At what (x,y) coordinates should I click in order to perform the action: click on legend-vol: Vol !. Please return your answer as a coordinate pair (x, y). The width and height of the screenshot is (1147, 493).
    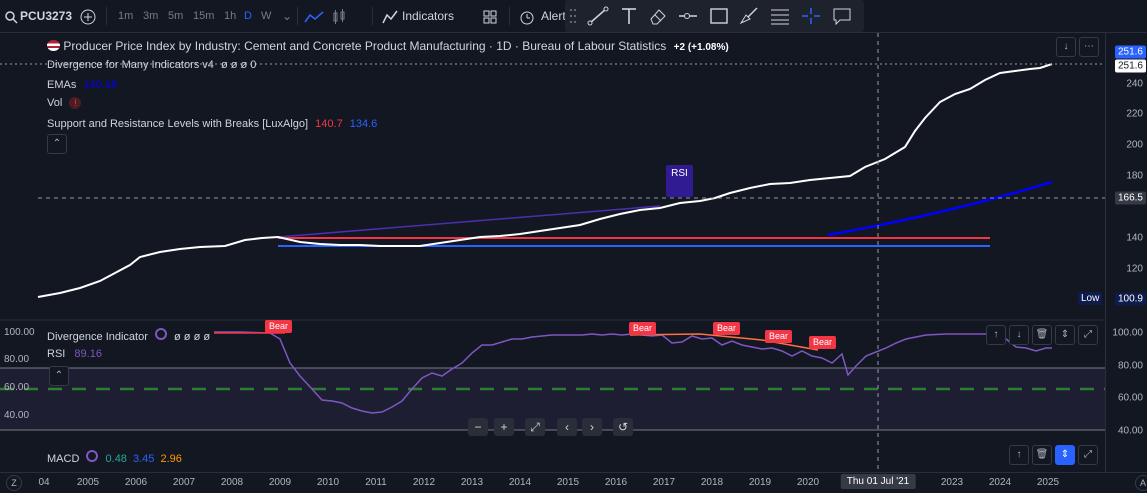
    Looking at the image, I should click on (64, 103).